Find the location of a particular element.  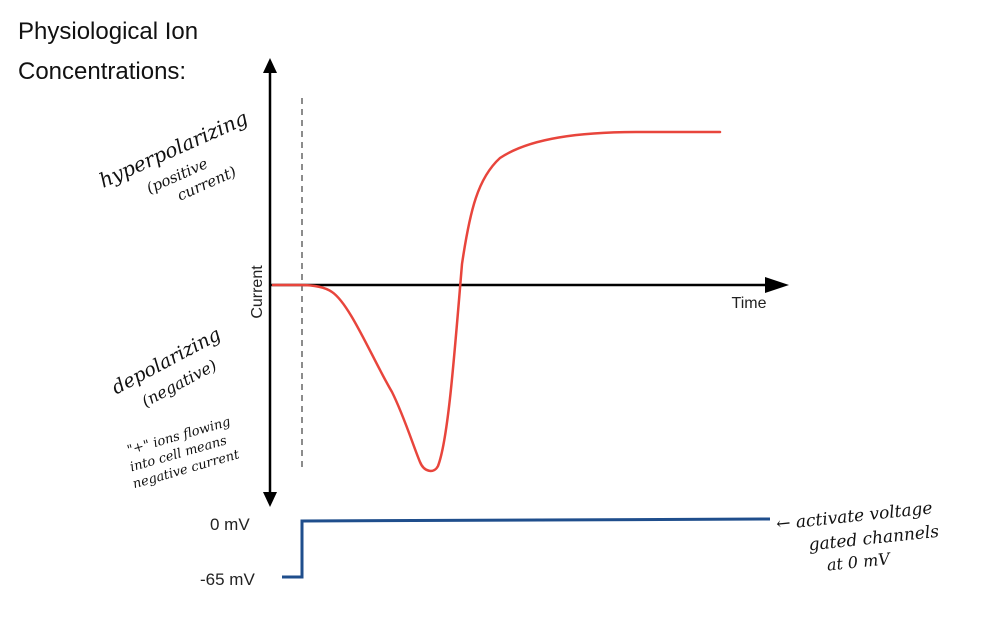

title-line-1: Physiological Ion is located at coordinates (108, 31).